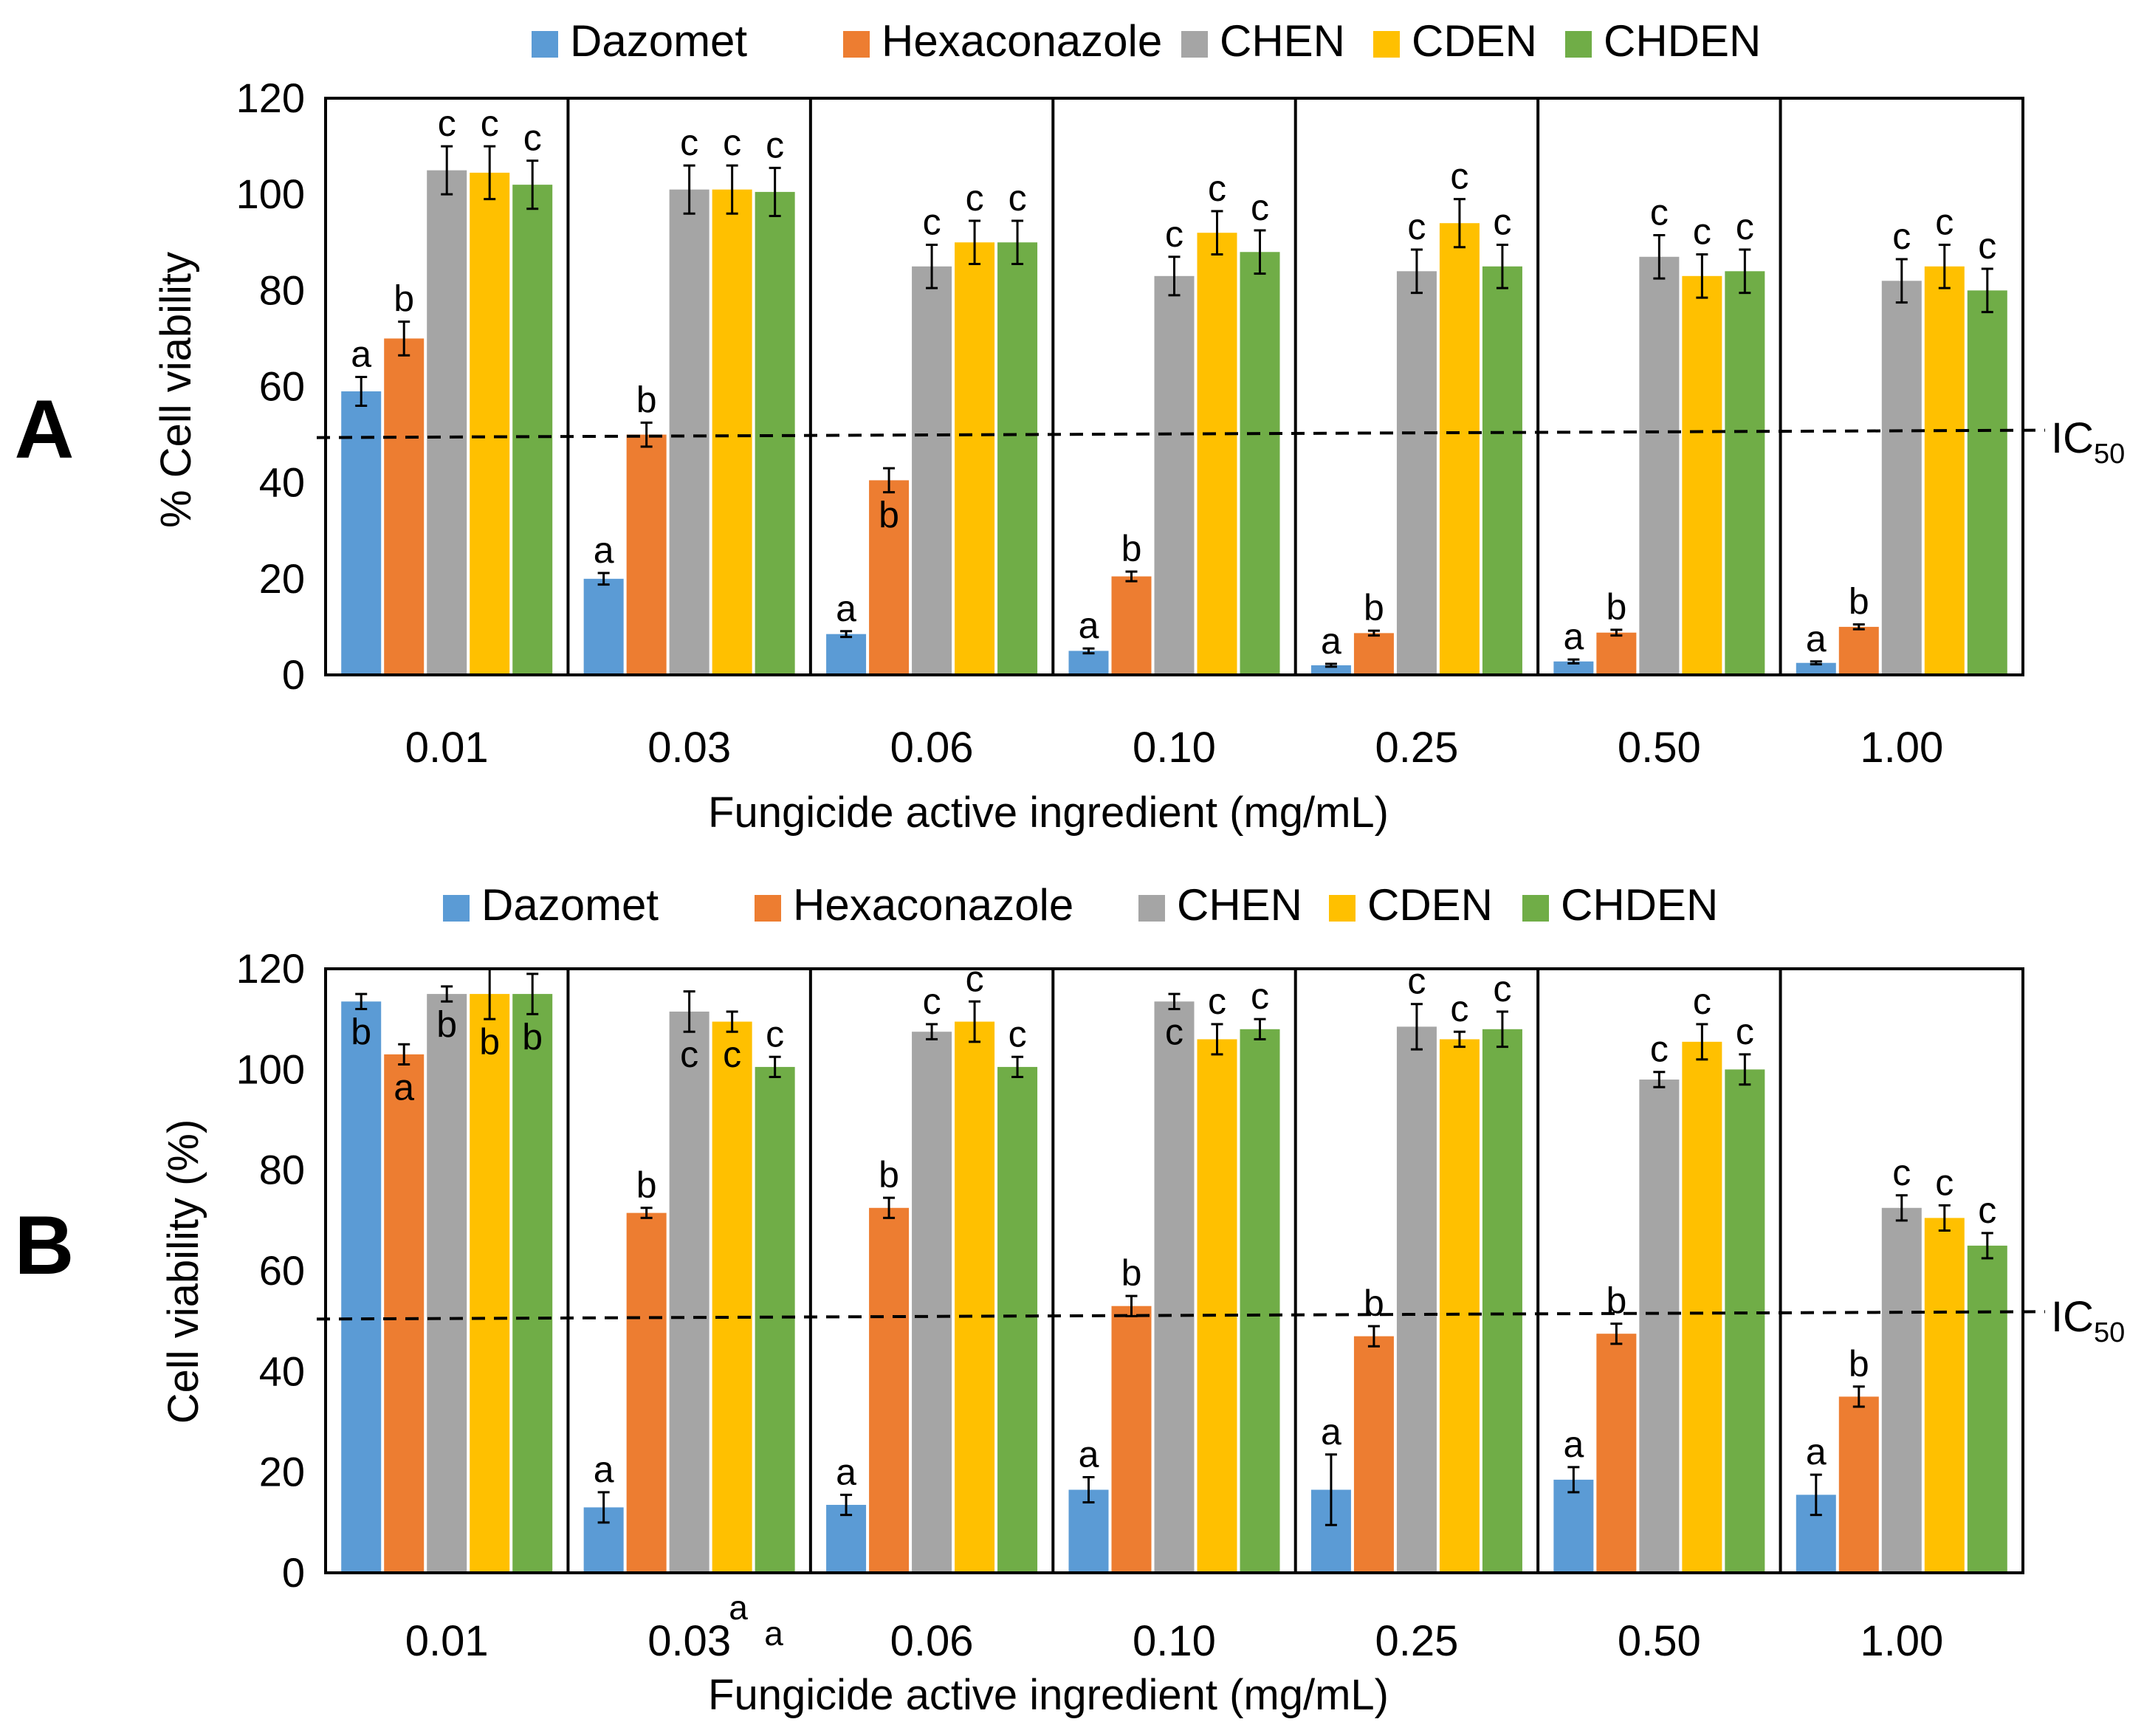  I want to click on bar-hexaconazole-0.01, so click(405, 1313).